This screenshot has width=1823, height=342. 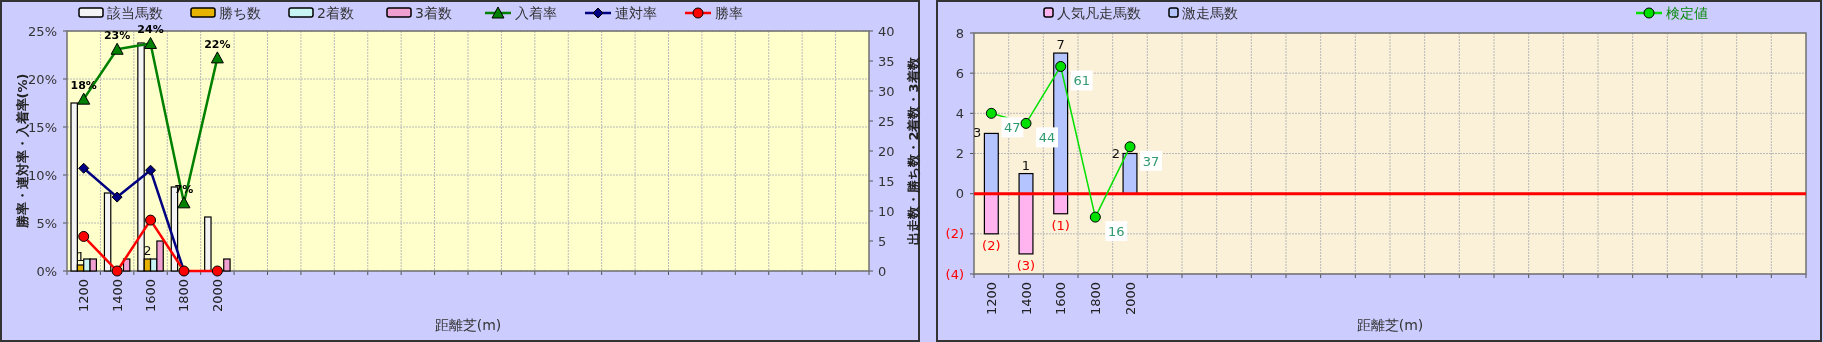 What do you see at coordinates (959, 153) in the screenshot?
I see `y-tick-label: 2` at bounding box center [959, 153].